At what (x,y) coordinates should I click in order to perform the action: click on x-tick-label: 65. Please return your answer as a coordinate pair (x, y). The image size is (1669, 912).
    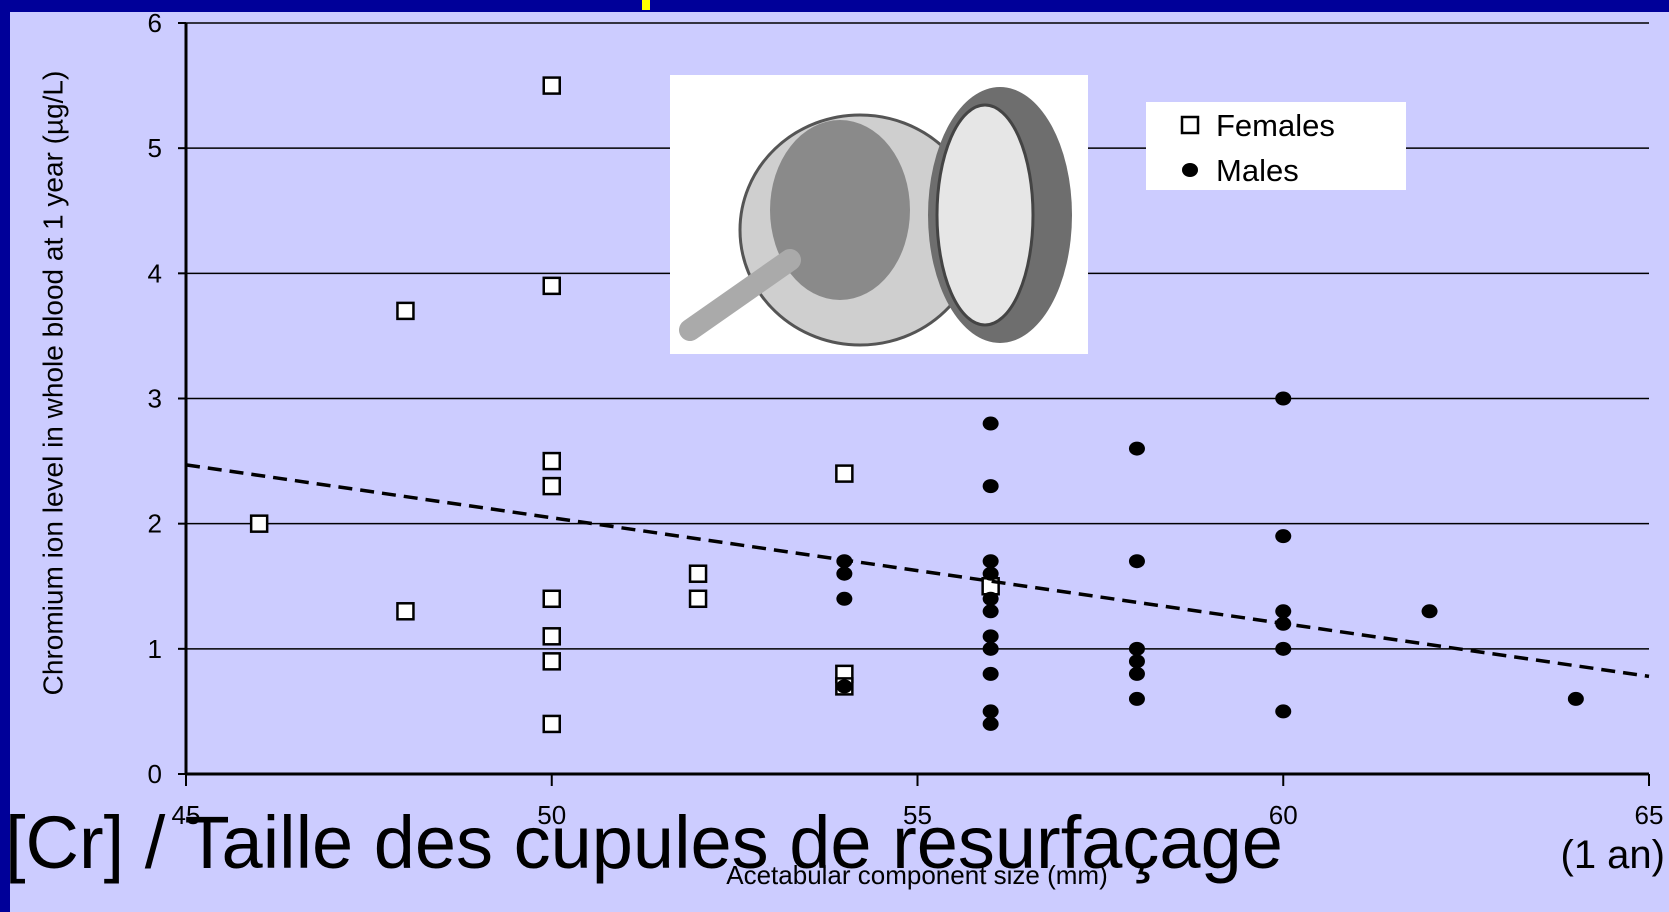
    Looking at the image, I should click on (1649, 815).